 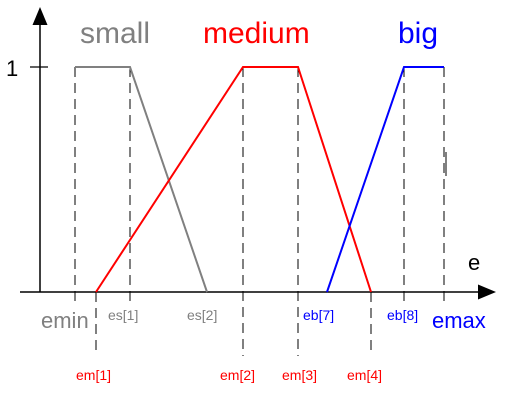 I want to click on small-title: small, so click(x=115, y=33).